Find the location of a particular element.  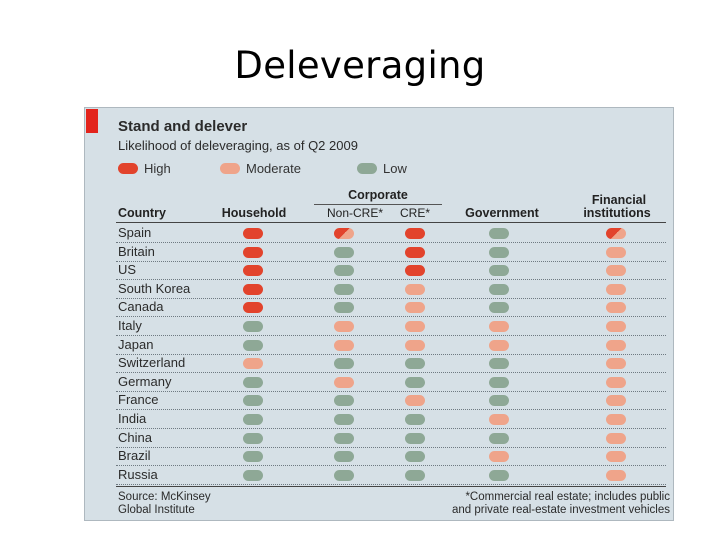

table-row: Japan is located at coordinates (391, 345).